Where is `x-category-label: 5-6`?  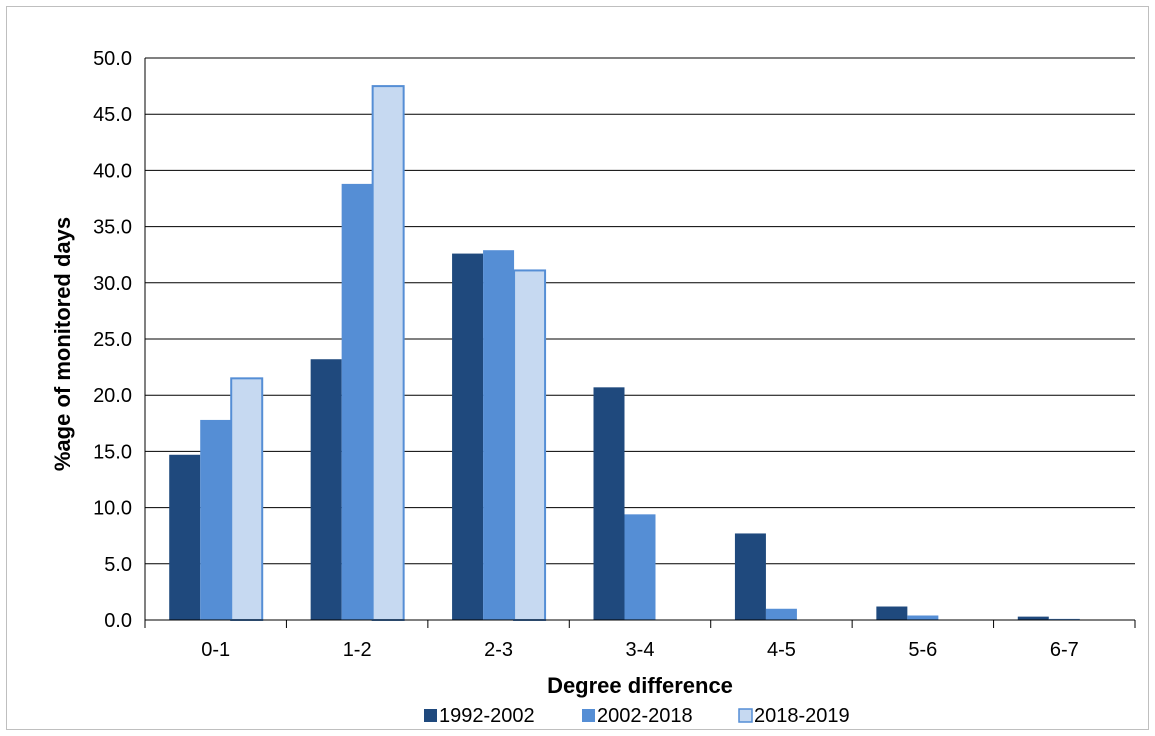
x-category-label: 5-6 is located at coordinates (922, 650).